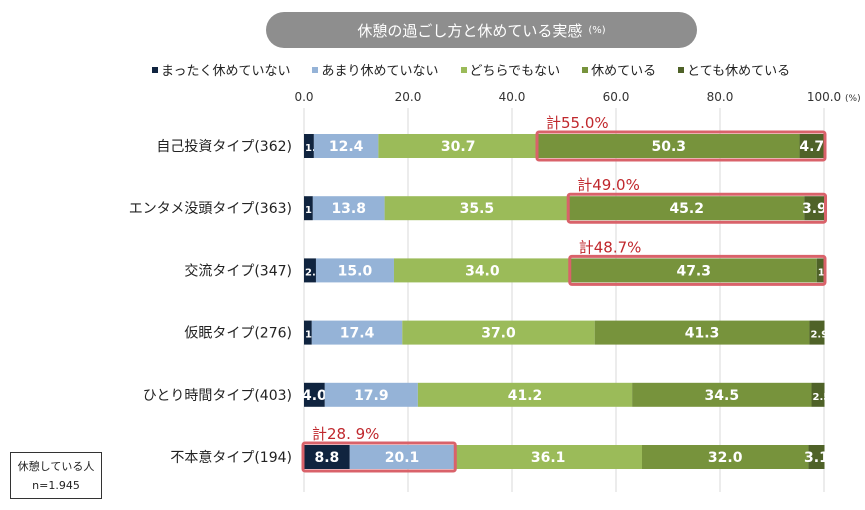  I want to click on total-annotation: 計28. 9%, so click(345, 434).